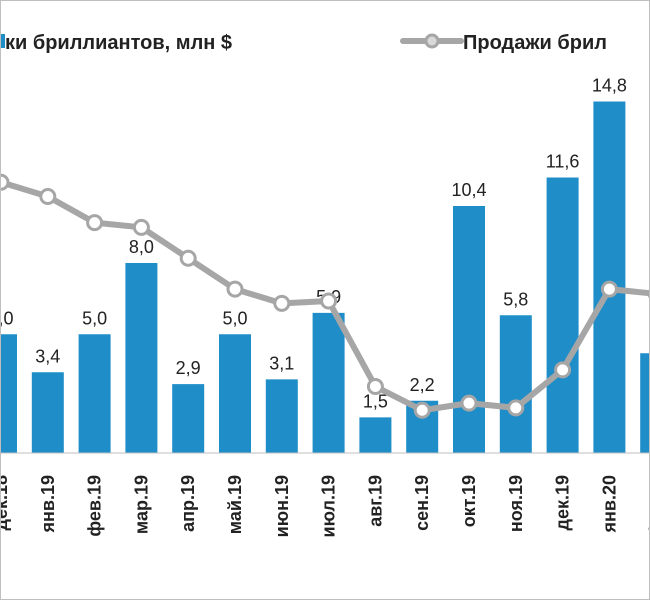 Image resolution: width=650 pixels, height=600 pixels. Describe the element at coordinates (422, 503) in the screenshot. I see `x-tick-label: сен.19` at that location.